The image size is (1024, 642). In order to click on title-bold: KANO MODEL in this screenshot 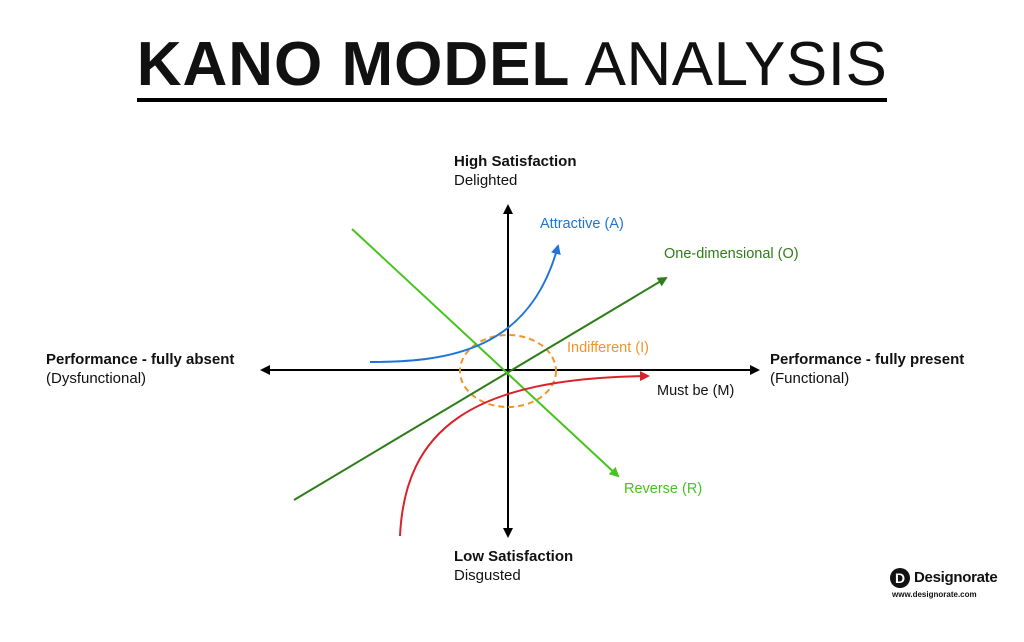, I will do `click(353, 64)`.